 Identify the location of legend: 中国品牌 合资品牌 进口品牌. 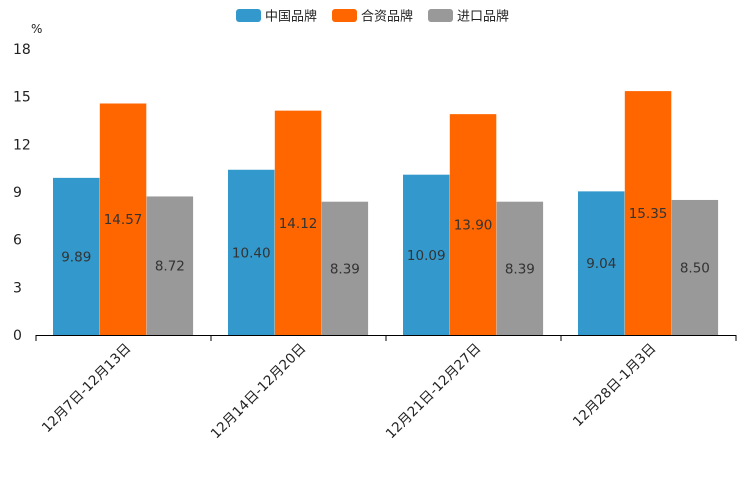
(372, 17).